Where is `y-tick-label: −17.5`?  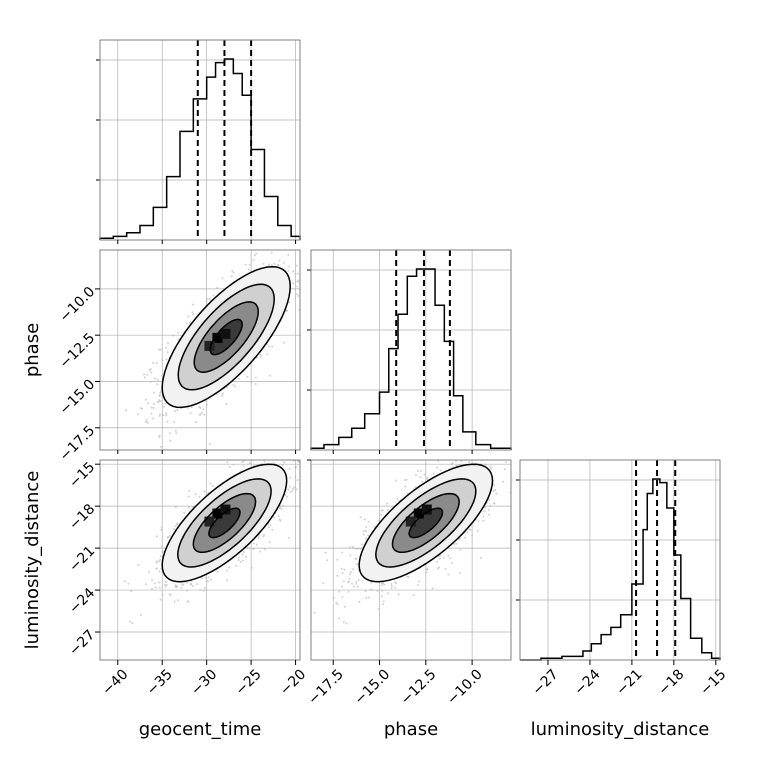 y-tick-label: −17.5 is located at coordinates (78, 444).